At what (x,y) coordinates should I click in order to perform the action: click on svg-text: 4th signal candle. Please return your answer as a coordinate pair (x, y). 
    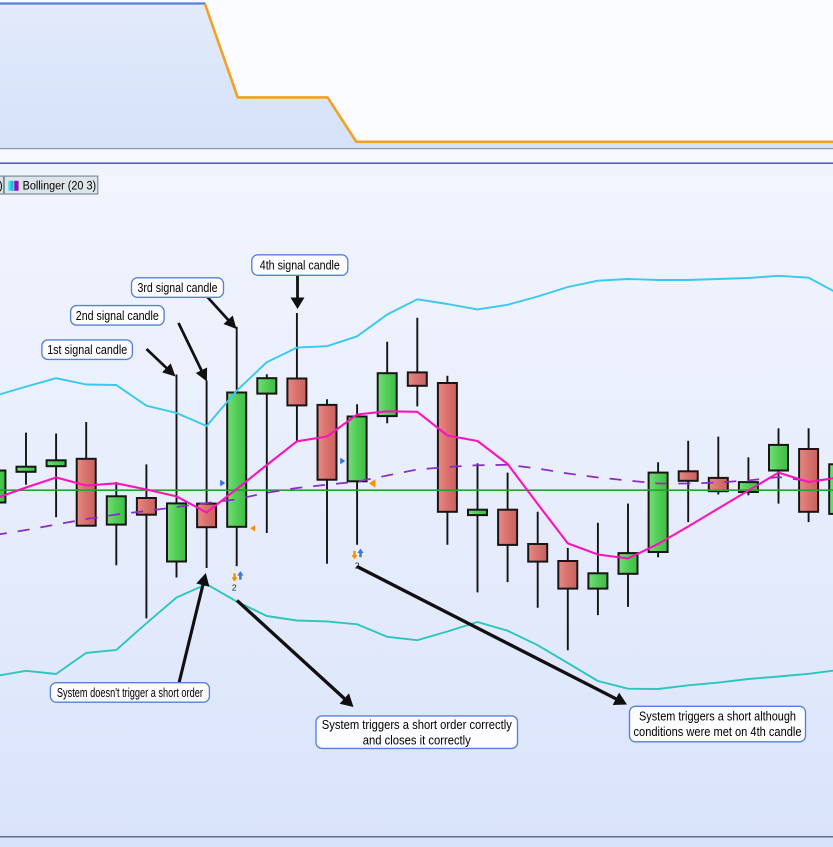
    Looking at the image, I should click on (300, 265).